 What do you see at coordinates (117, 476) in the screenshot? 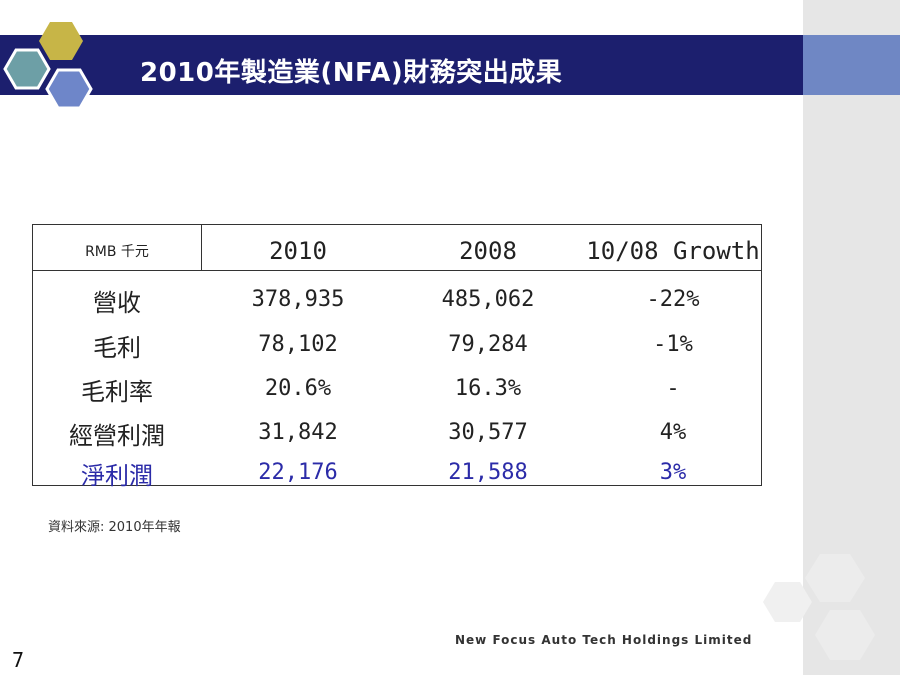
I see `row-label-net-profit: 淨利潤` at bounding box center [117, 476].